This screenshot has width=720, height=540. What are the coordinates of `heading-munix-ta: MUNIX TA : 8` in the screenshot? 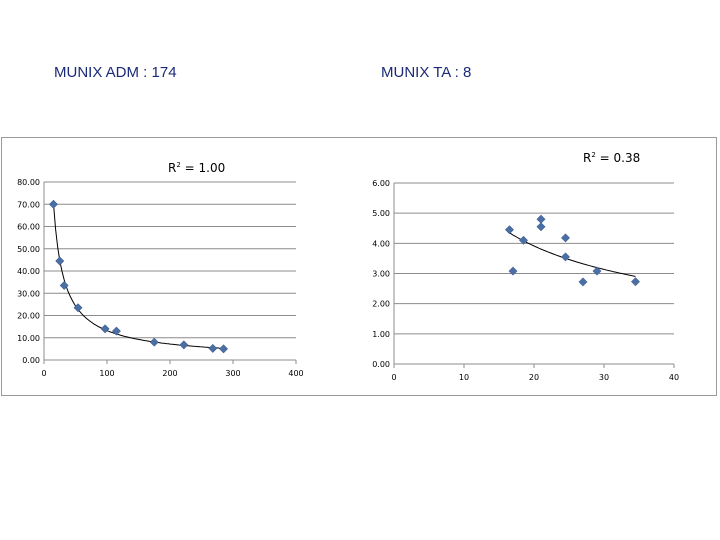 It's located at (426, 72).